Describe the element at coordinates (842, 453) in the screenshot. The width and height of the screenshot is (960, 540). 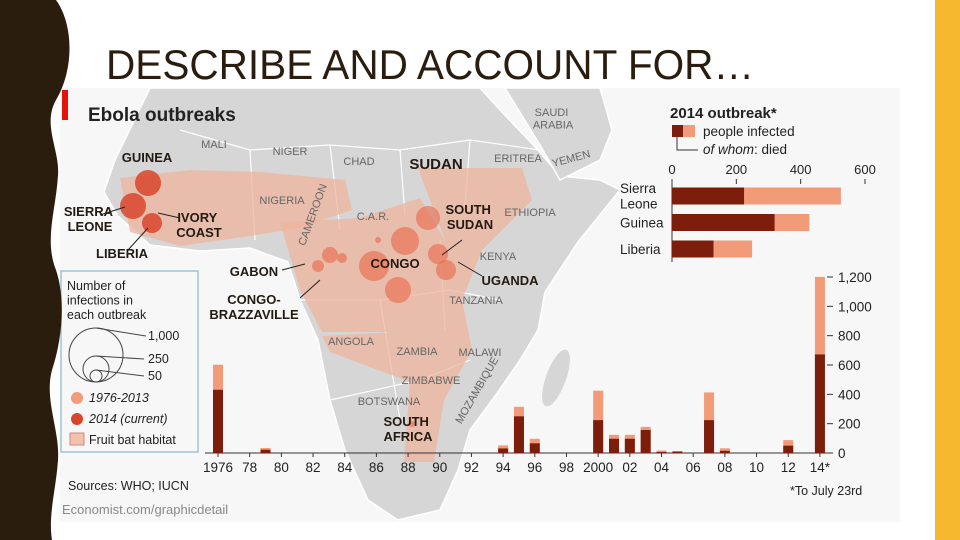
I see `y-tick-label: 0` at that location.